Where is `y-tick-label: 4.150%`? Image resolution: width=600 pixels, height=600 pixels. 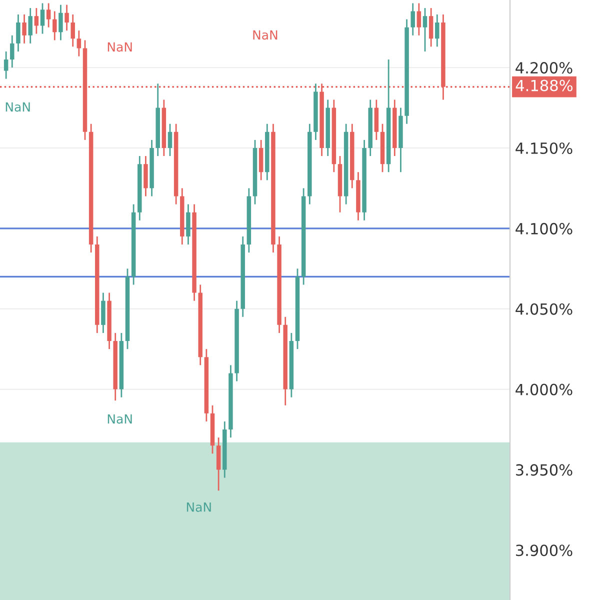
y-tick-label: 4.150% is located at coordinates (544, 148).